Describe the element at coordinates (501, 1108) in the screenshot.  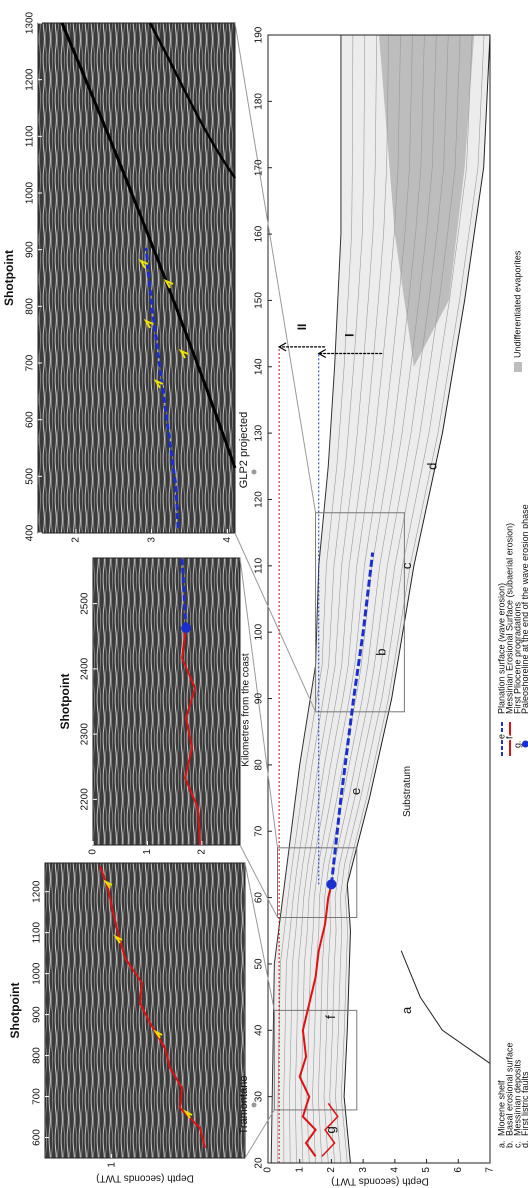
I see `legend-text: Miocene shelf` at that location.